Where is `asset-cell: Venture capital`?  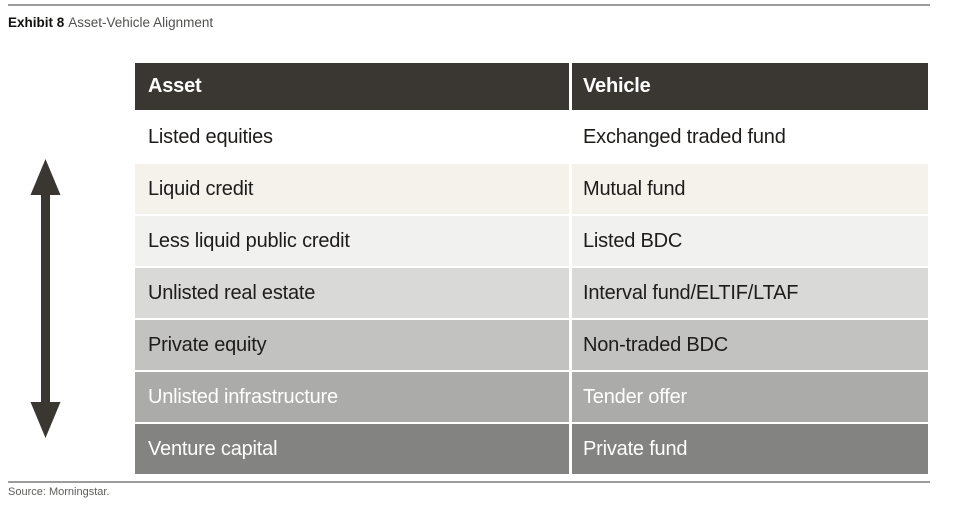 asset-cell: Venture capital is located at coordinates (213, 448).